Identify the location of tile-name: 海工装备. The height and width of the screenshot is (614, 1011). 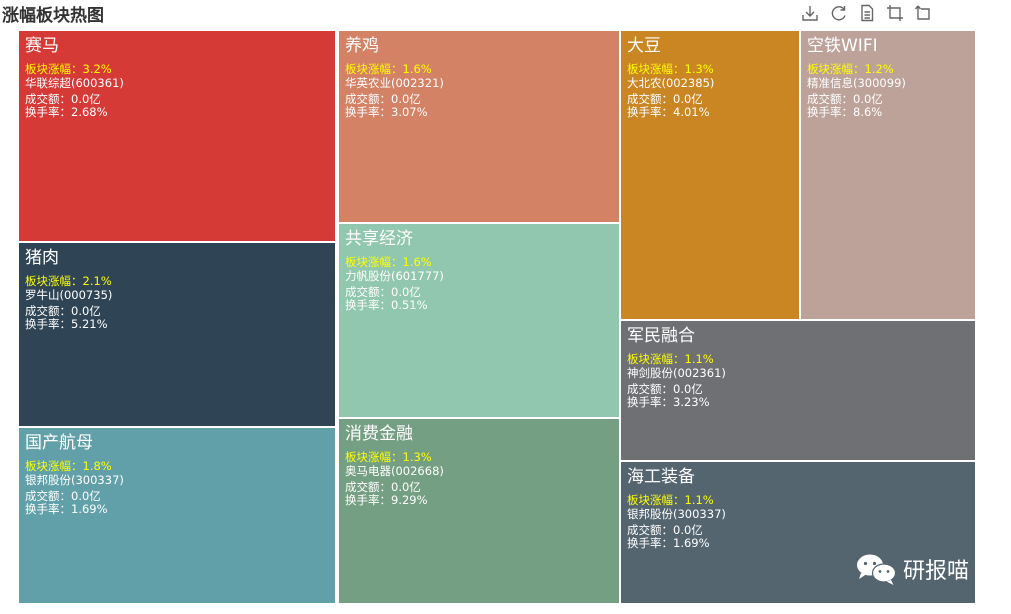
(661, 477).